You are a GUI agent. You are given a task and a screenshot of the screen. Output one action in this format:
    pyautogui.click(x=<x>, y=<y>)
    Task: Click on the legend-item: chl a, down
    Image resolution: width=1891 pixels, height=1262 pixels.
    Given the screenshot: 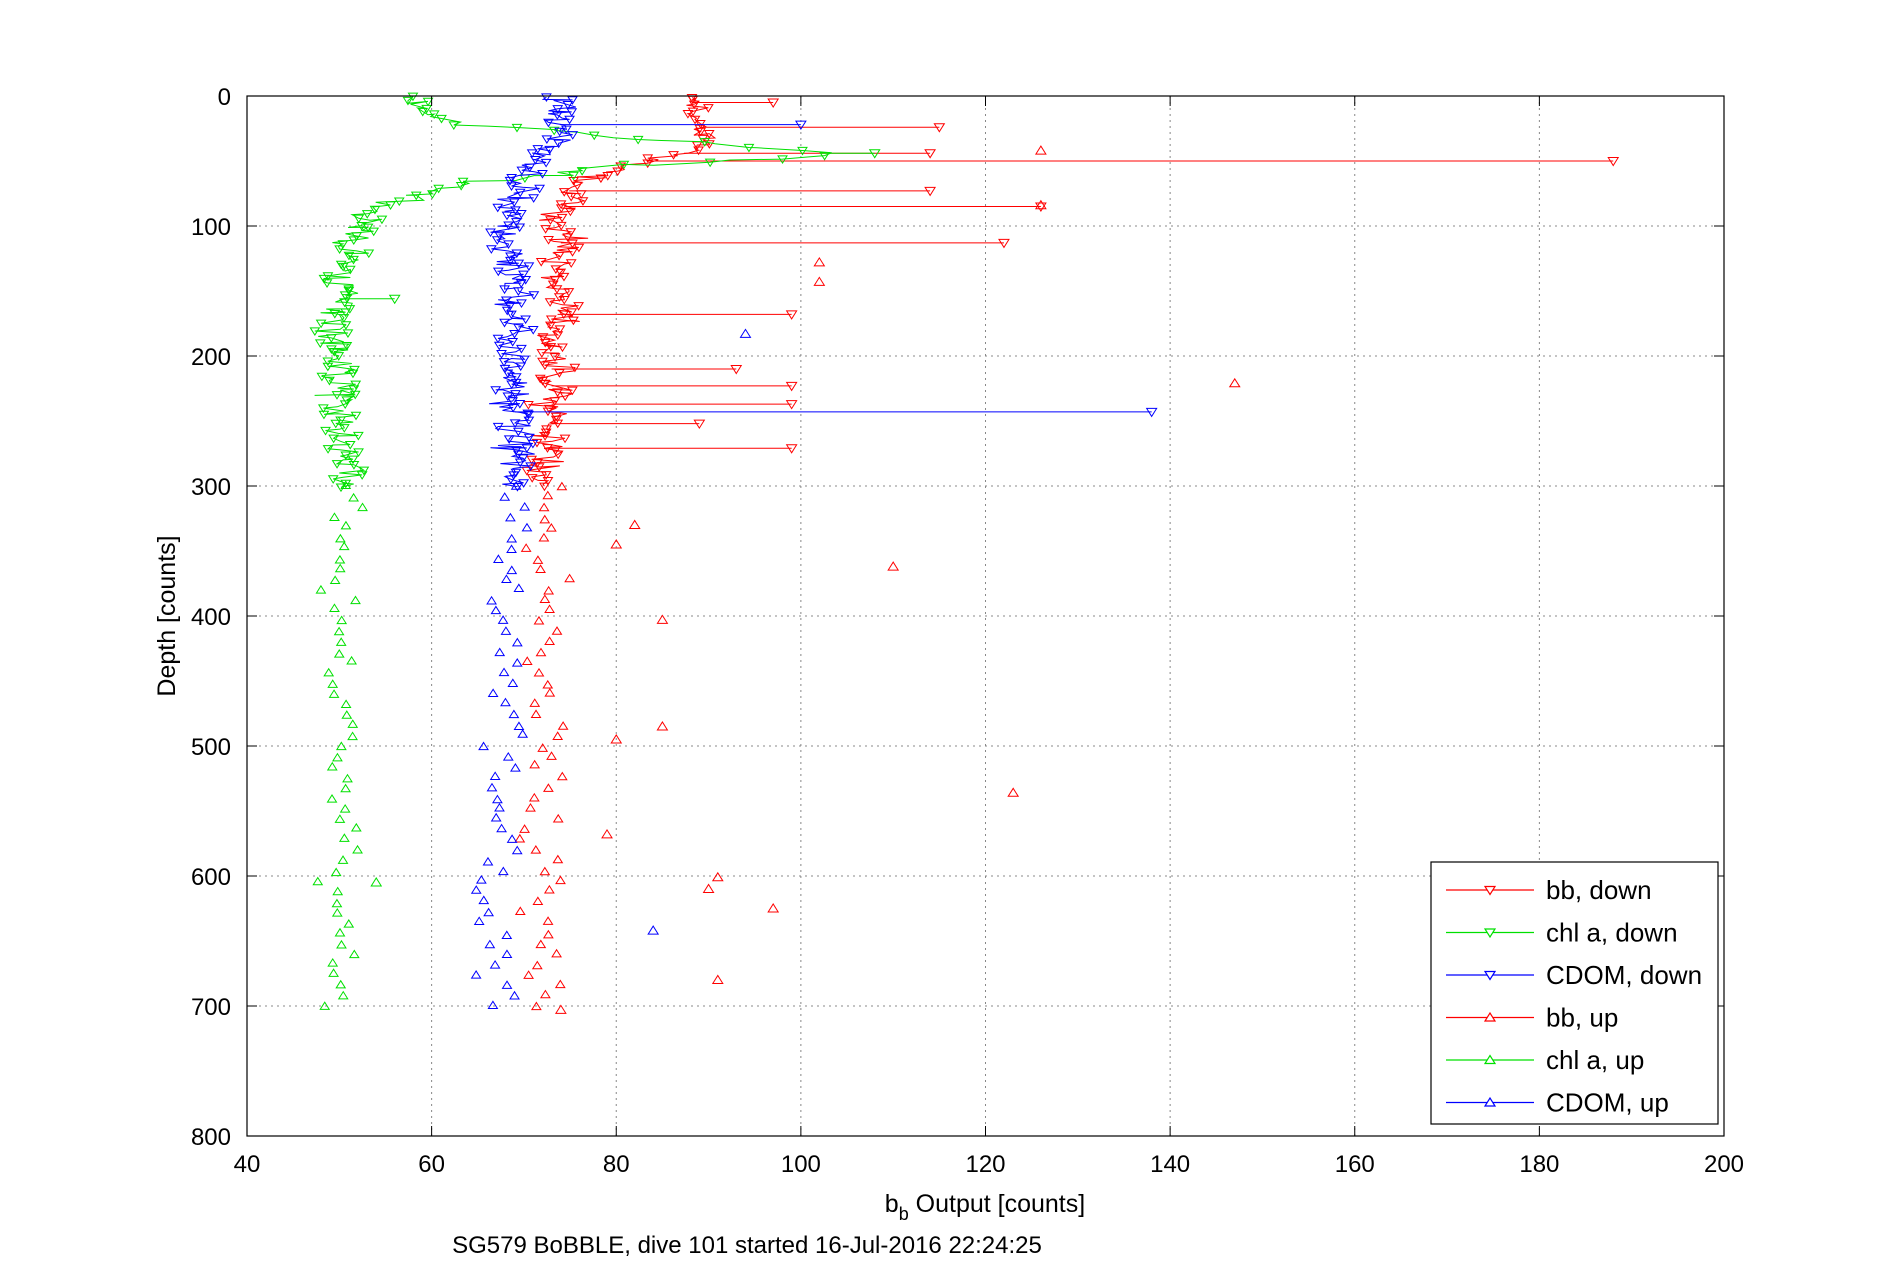 What is the action you would take?
    pyautogui.click(x=1562, y=933)
    